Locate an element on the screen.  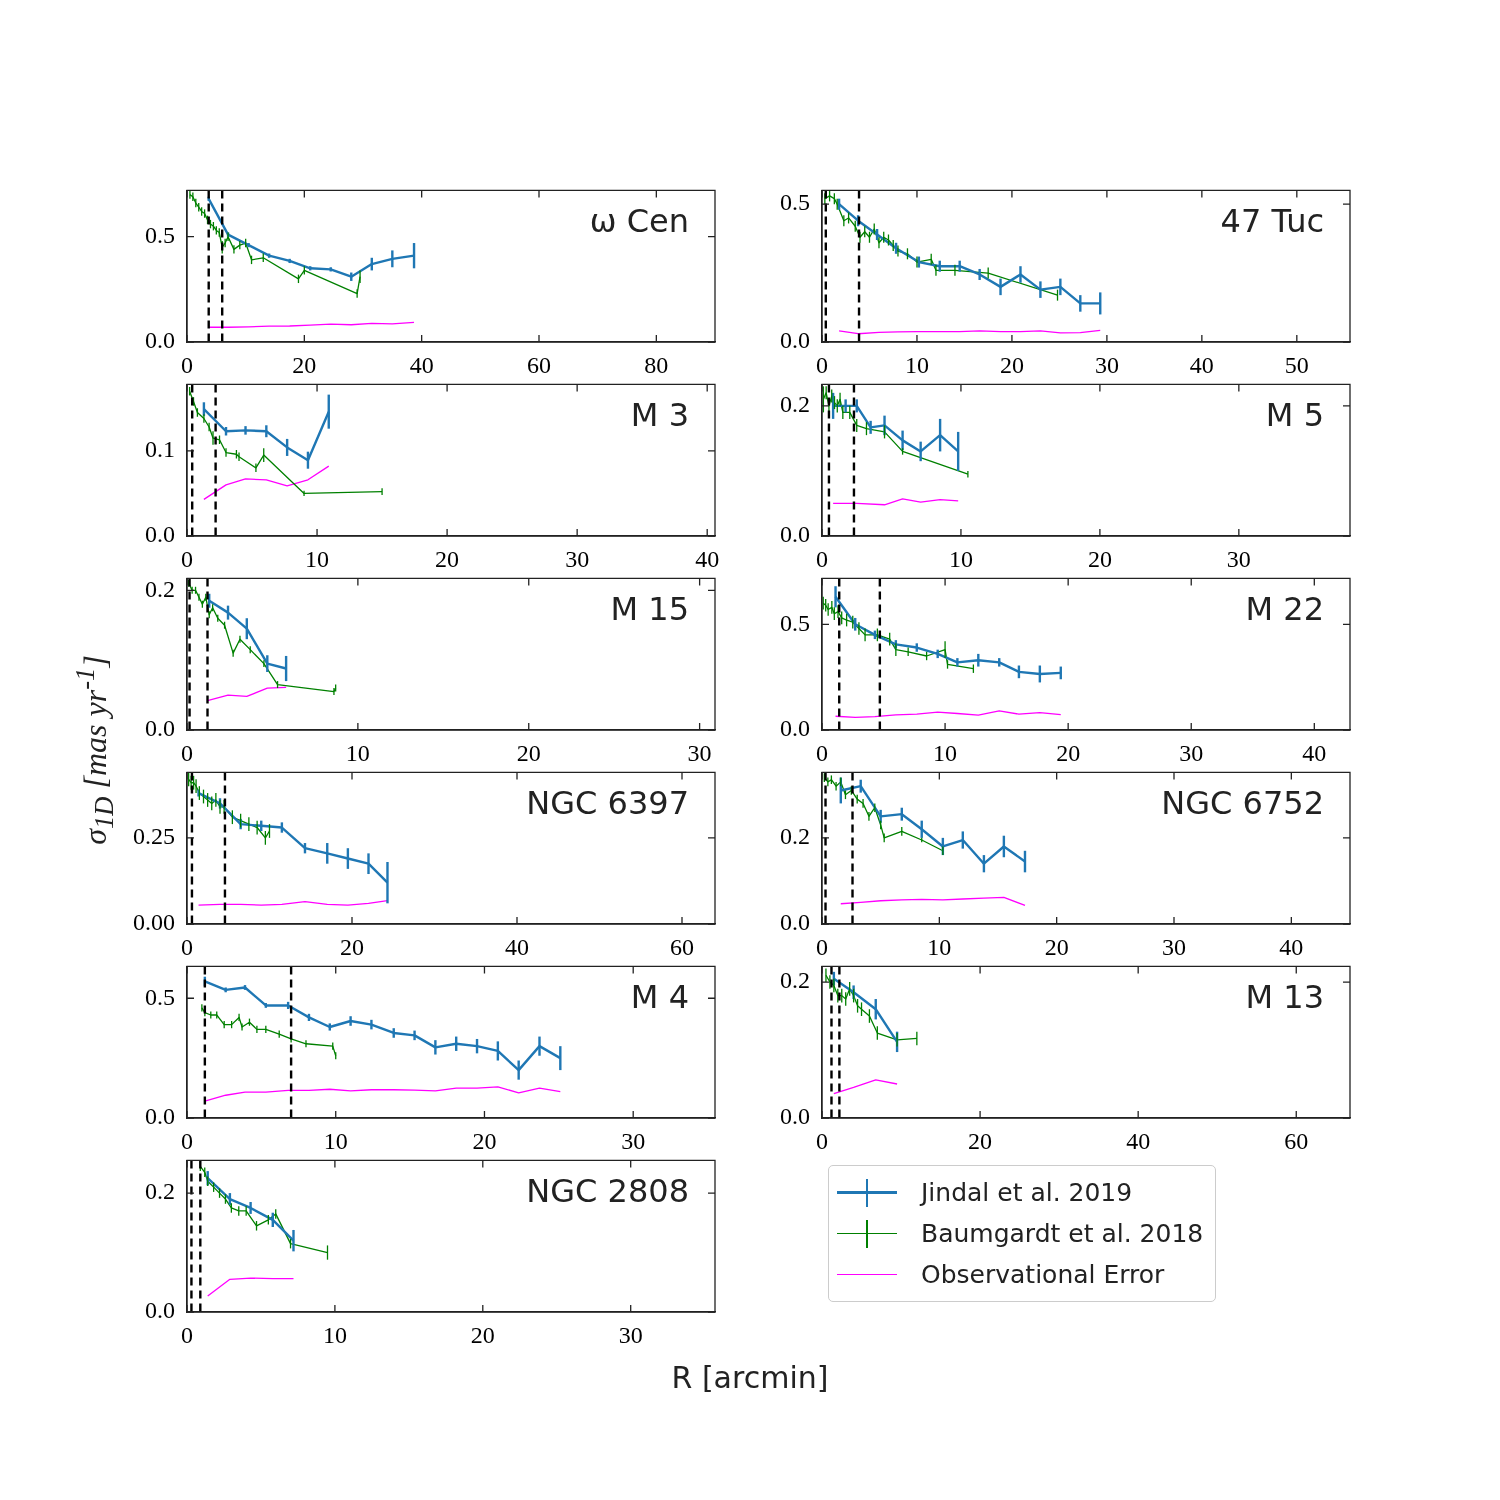
annotation: M 15 is located at coordinates (649, 609).